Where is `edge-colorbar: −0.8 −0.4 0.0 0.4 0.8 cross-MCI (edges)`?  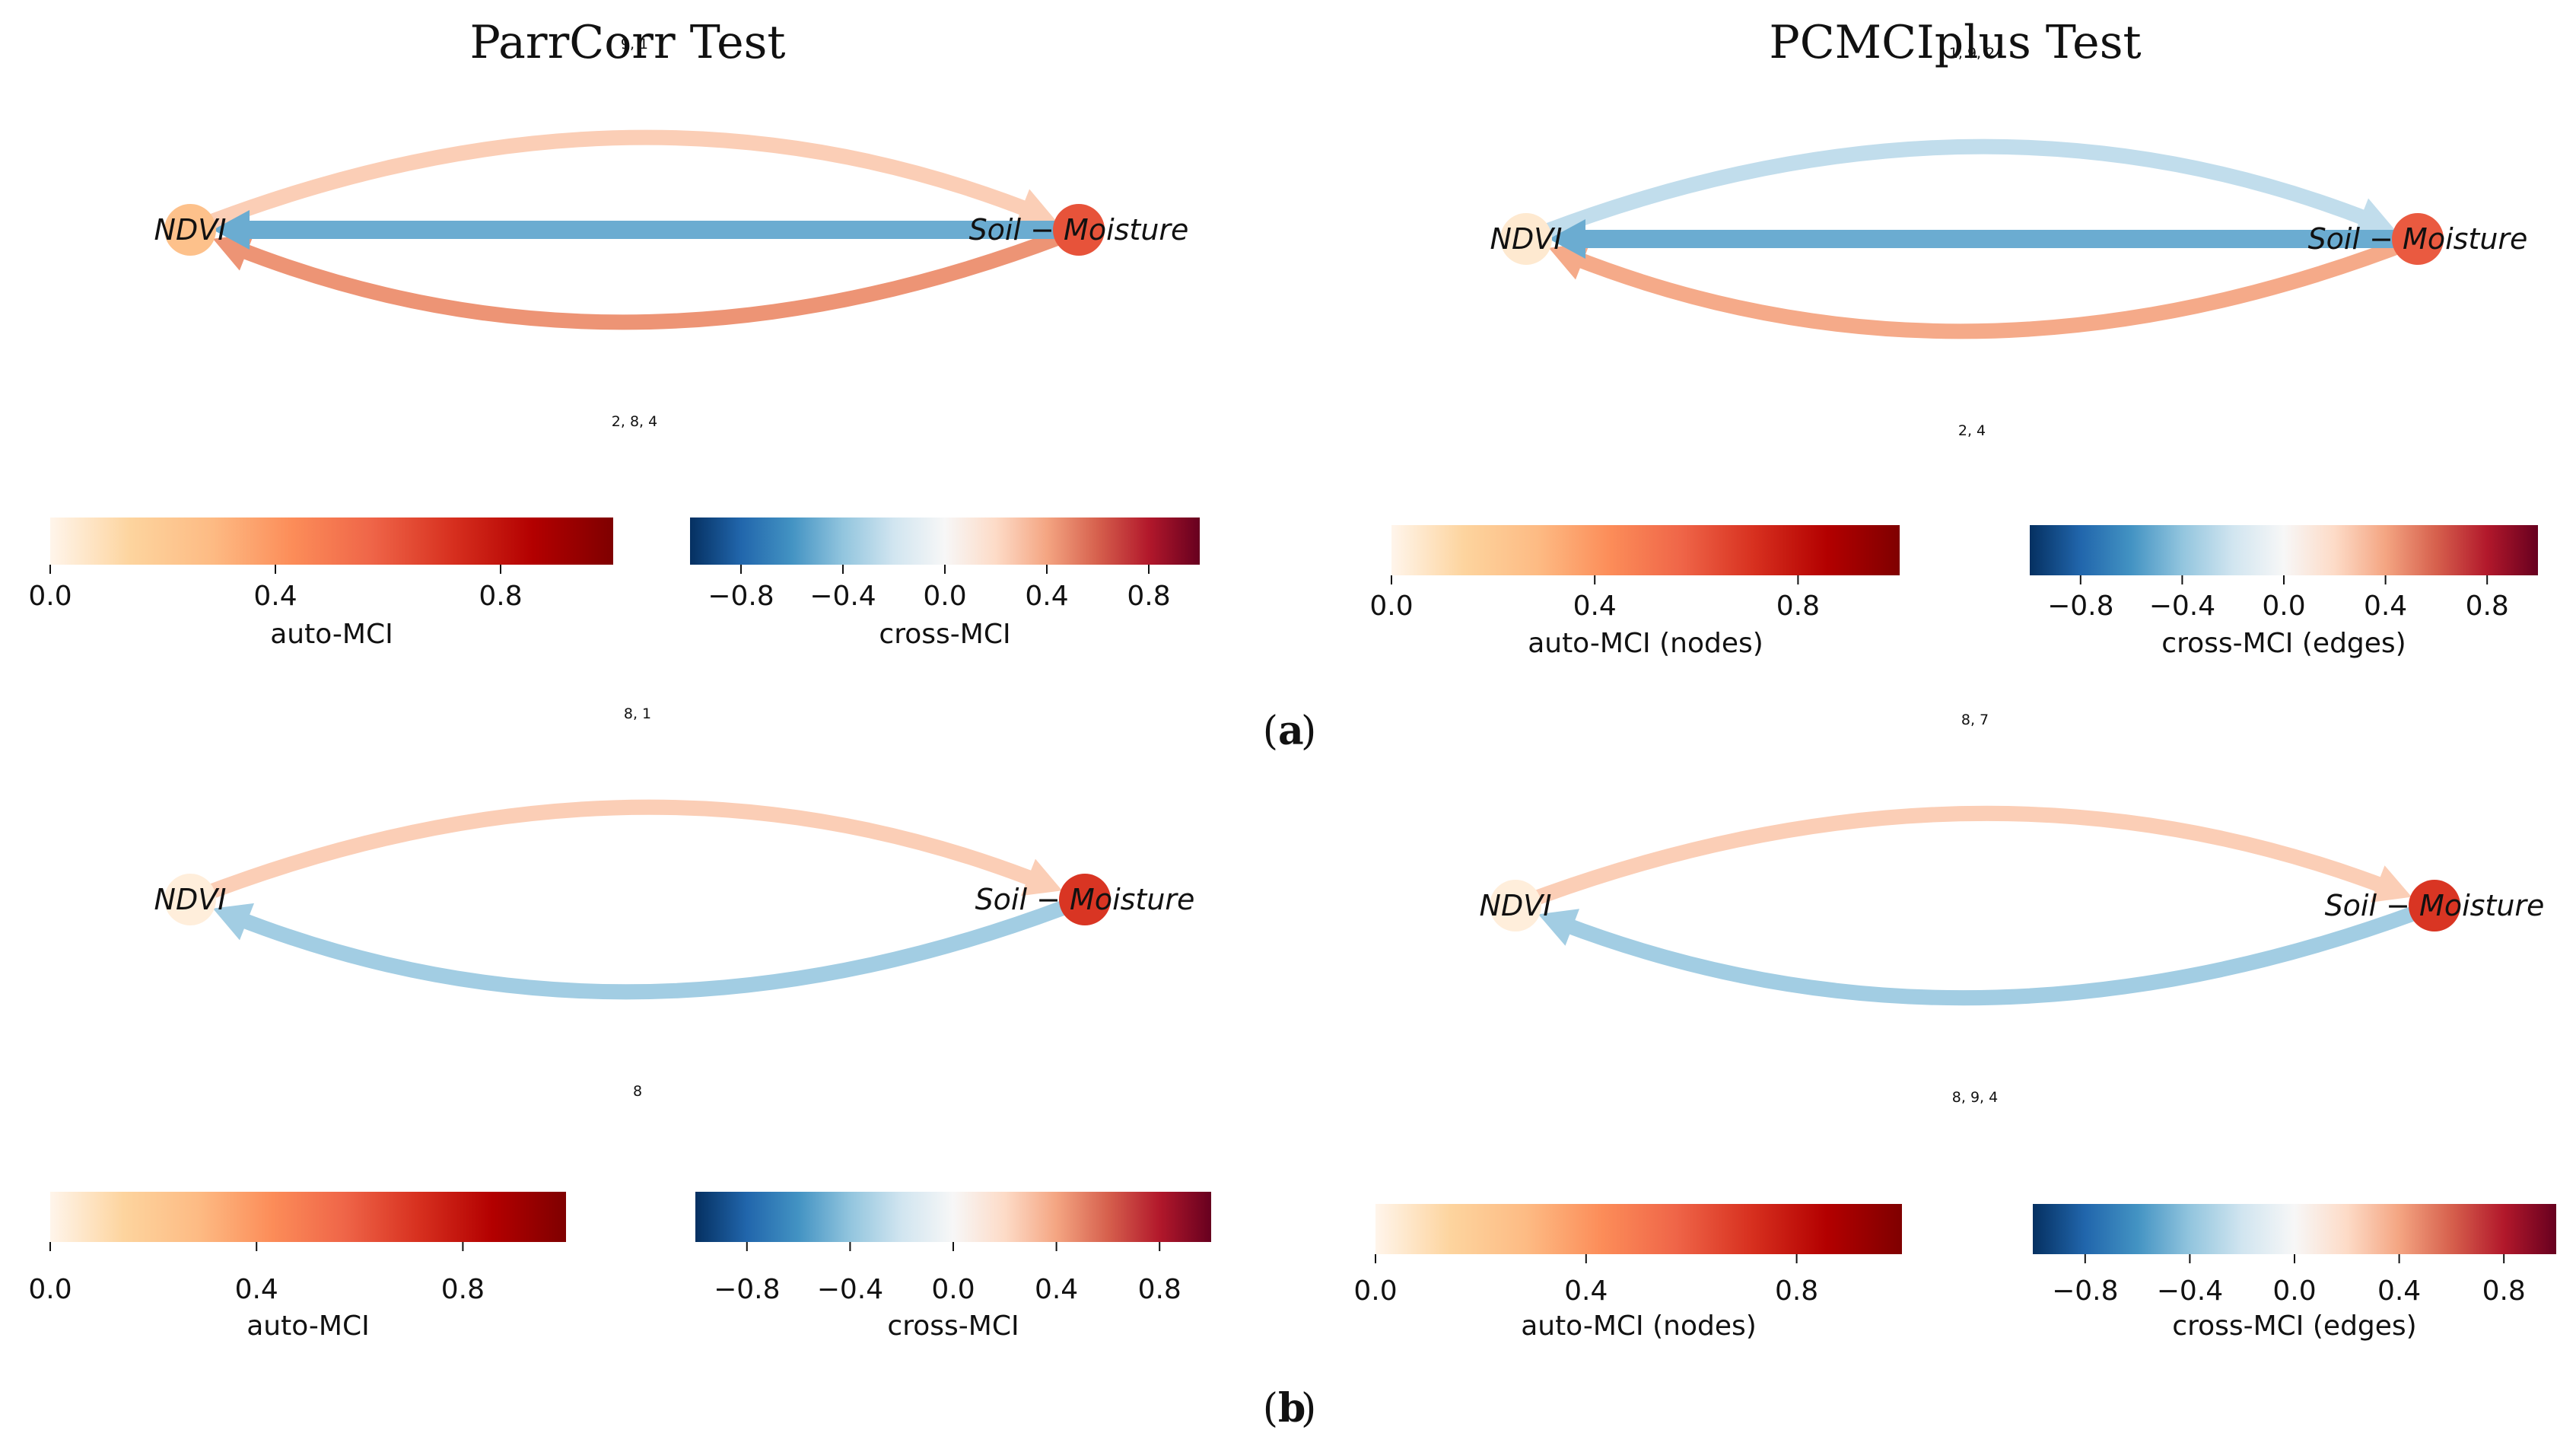
edge-colorbar: −0.8 −0.4 0.0 0.4 0.8 cross-MCI (edges) is located at coordinates (2295, 1273).